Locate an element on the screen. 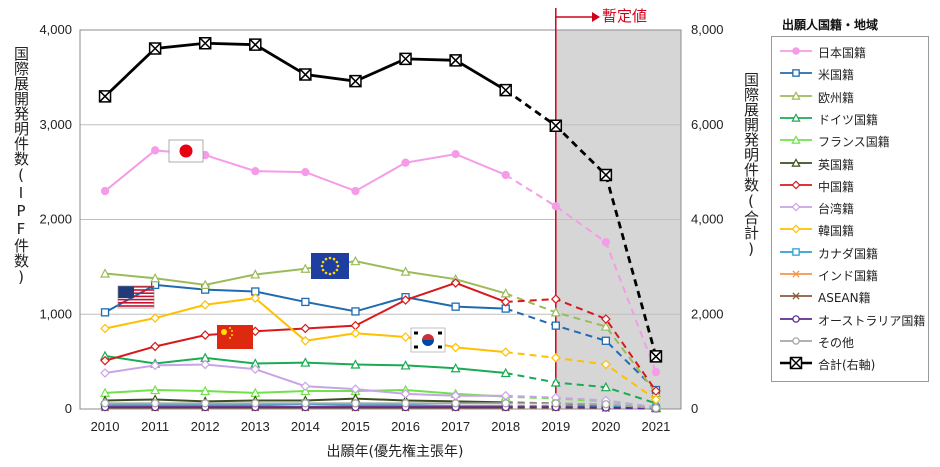 The image size is (940, 467). legend-label: フランス国籍 is located at coordinates (854, 141).